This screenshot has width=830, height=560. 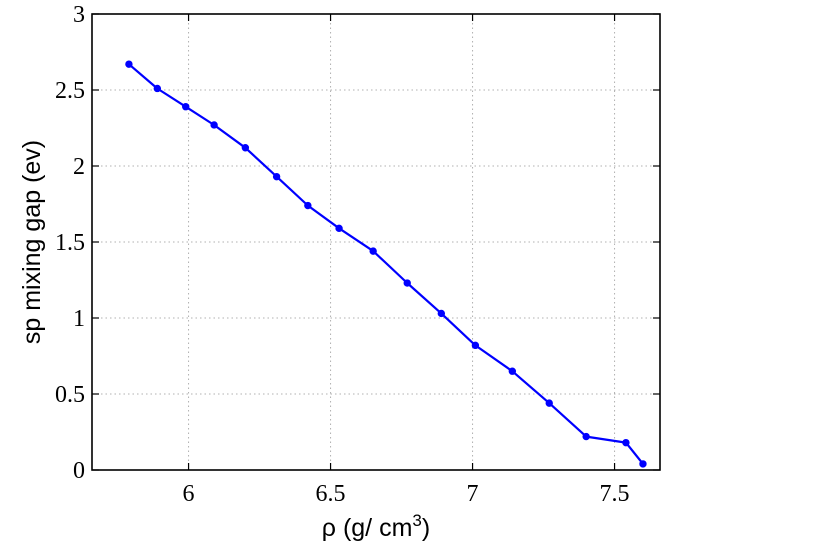 What do you see at coordinates (406, 494) in the screenshot?
I see `x-tick-labels: 6 6.5 7 7.5` at bounding box center [406, 494].